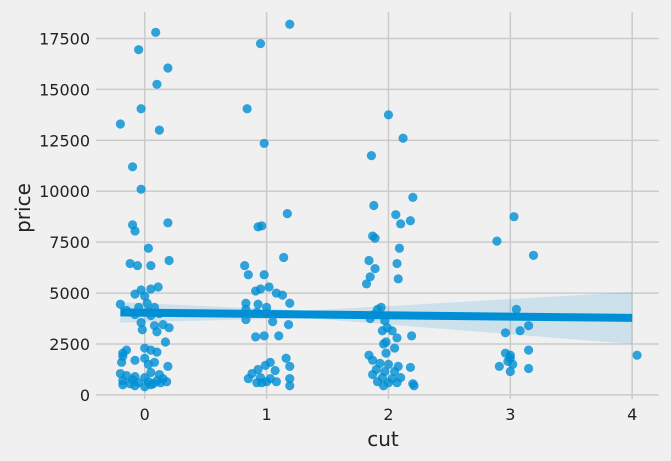  Describe the element at coordinates (632, 414) in the screenshot. I see `x-tick-label: 4` at that location.